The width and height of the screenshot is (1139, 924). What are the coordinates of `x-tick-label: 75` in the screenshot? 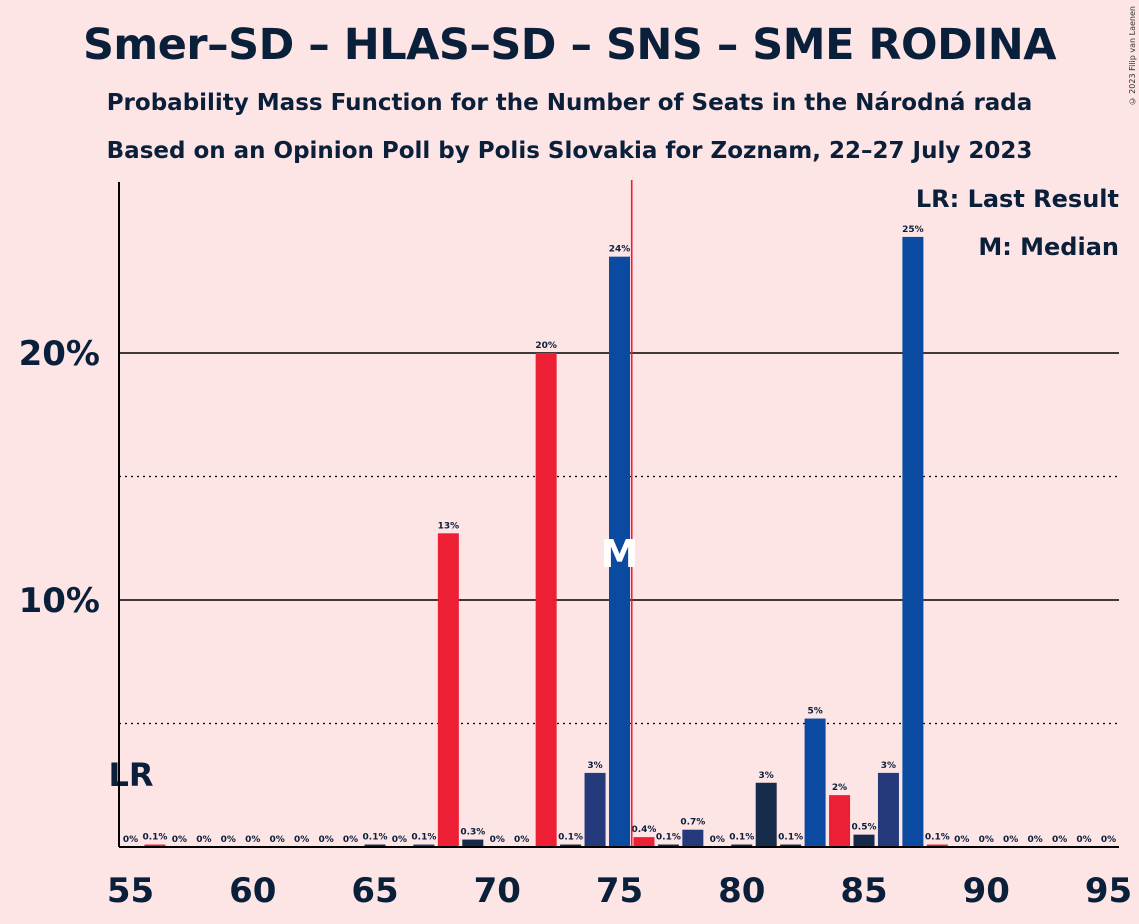 It's located at (619, 891).